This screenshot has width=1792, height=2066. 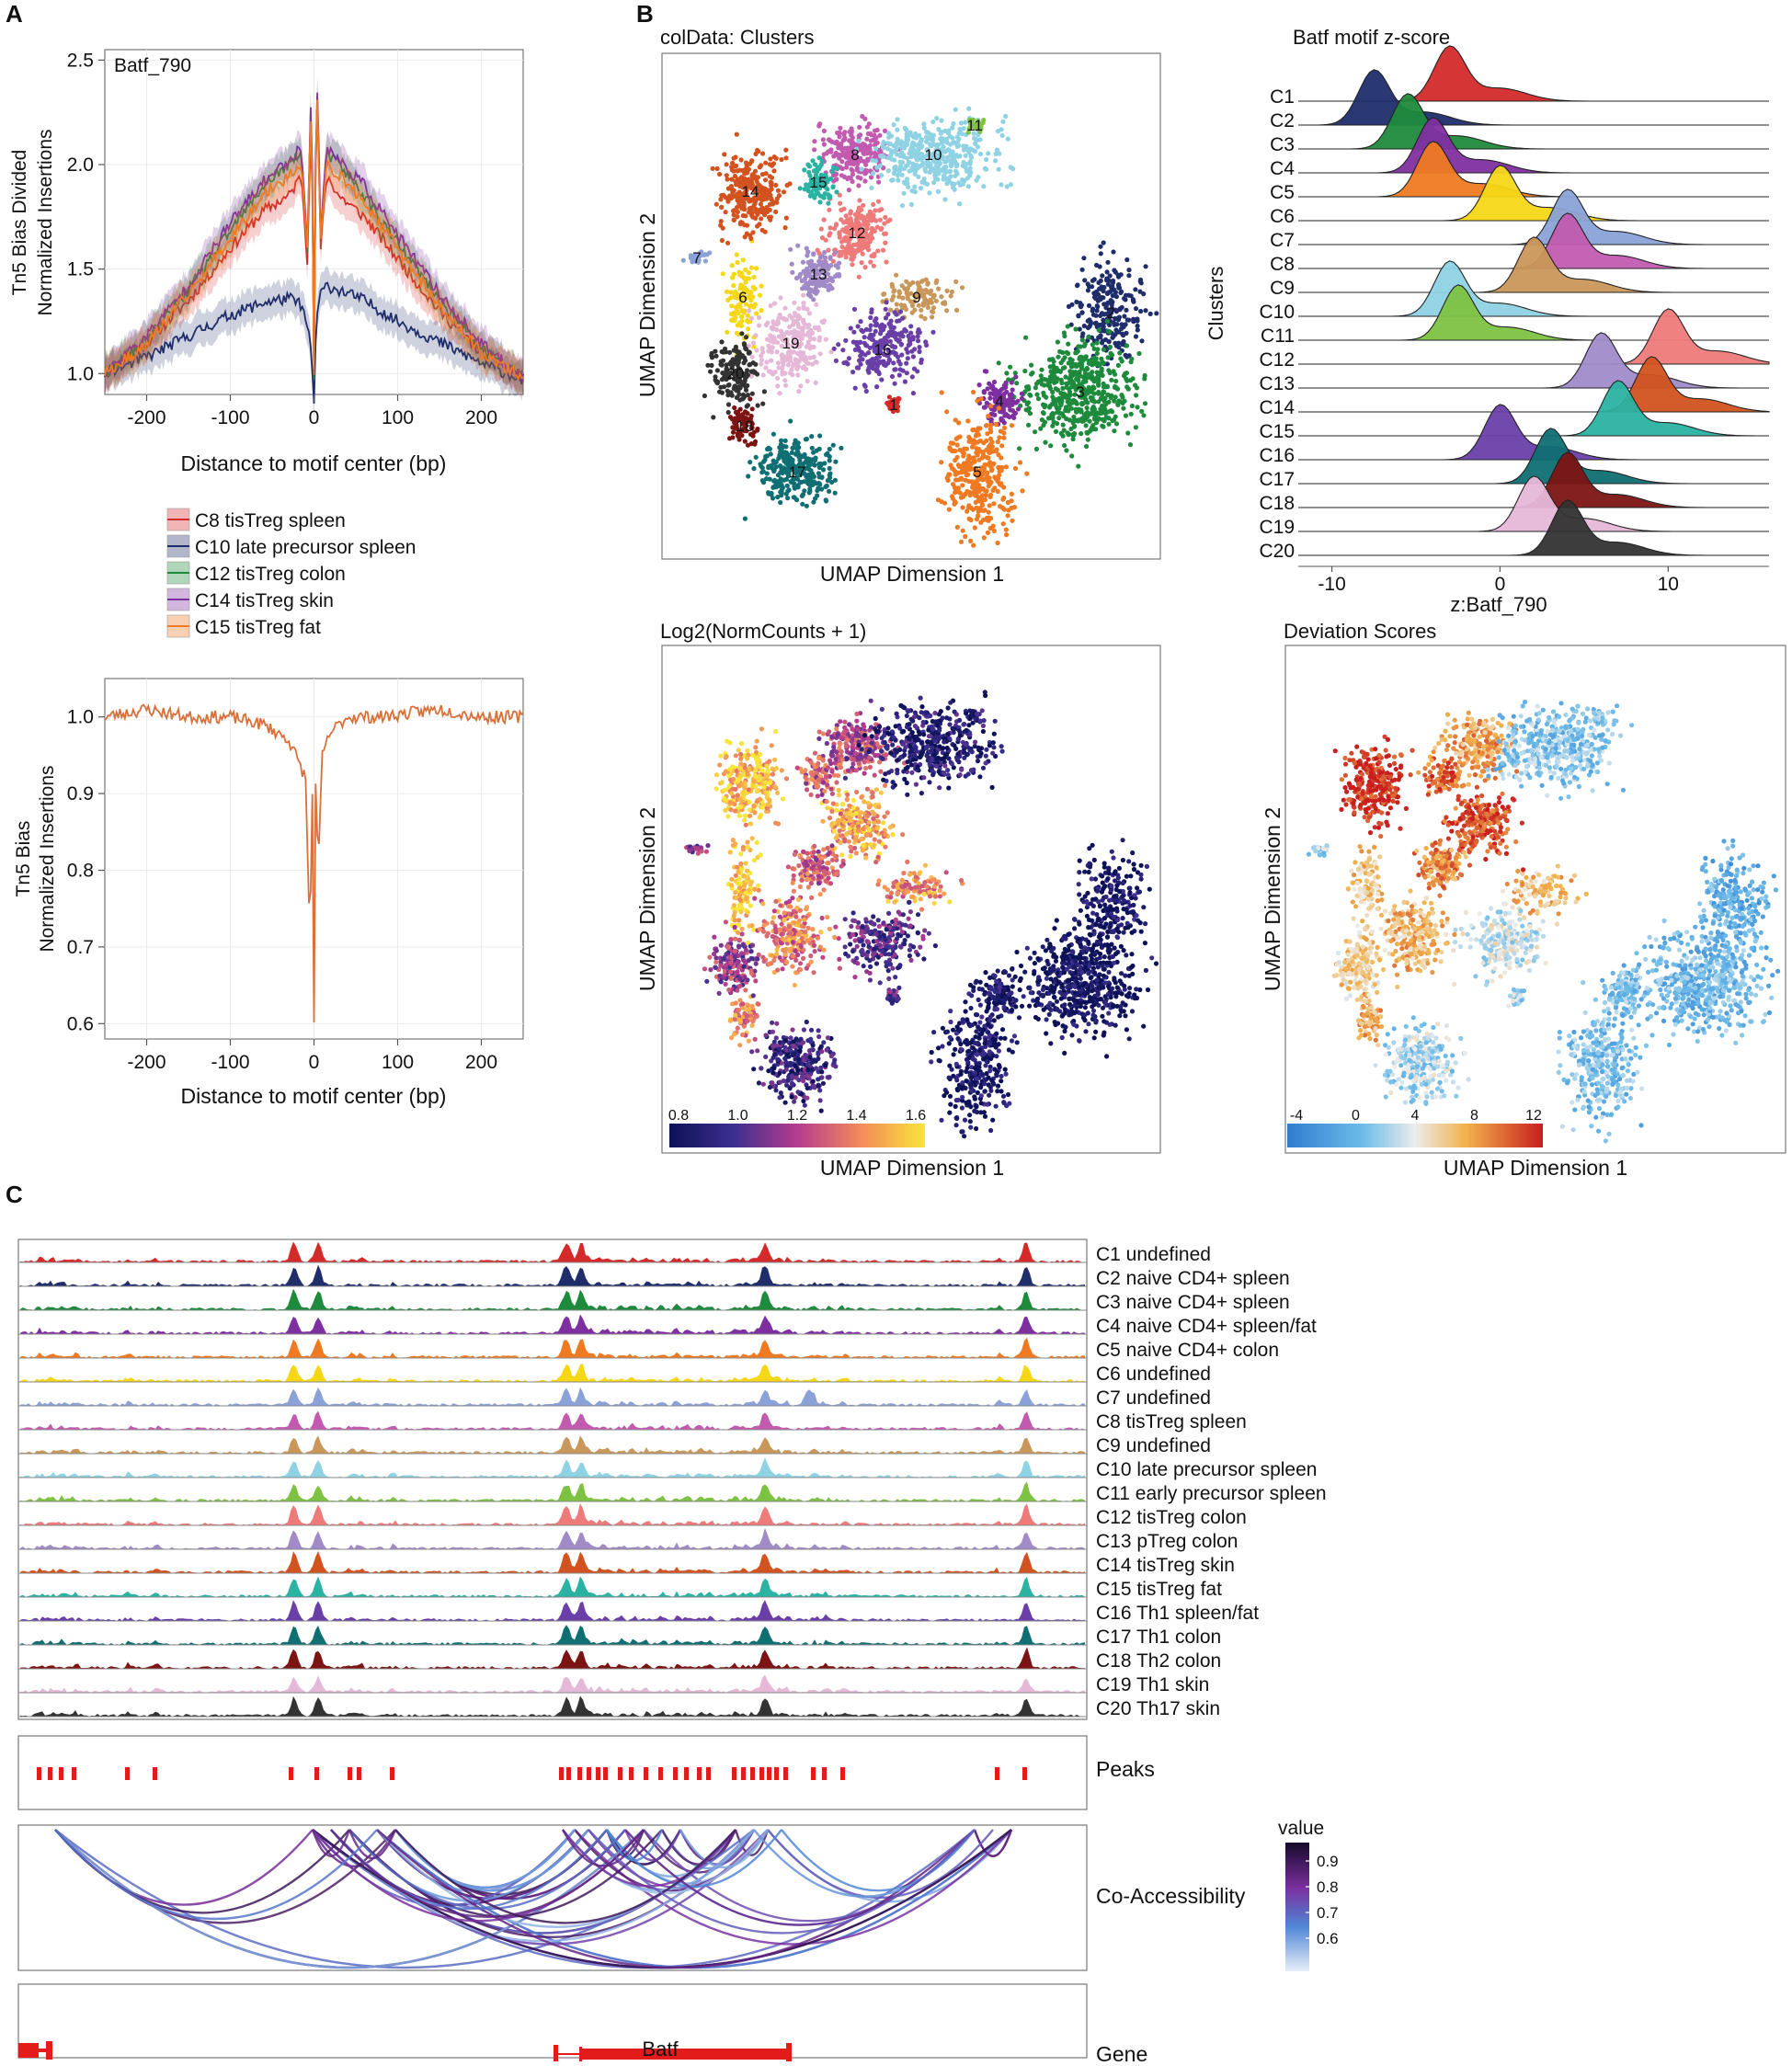 I want to click on cluster-label: 12, so click(x=857, y=233).